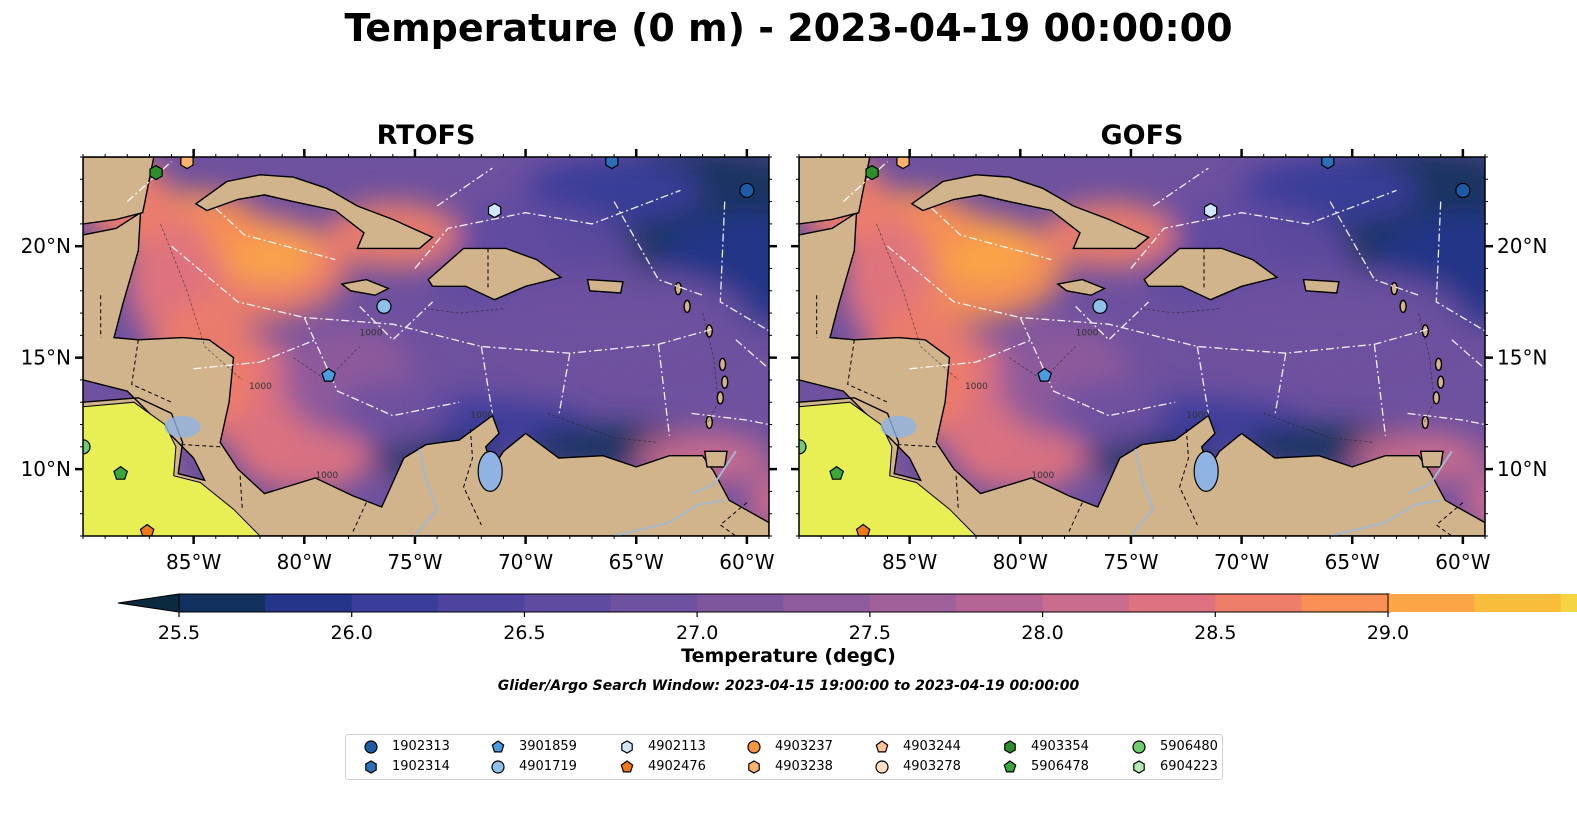  I want to click on legend-label: 4903278, so click(932, 766).